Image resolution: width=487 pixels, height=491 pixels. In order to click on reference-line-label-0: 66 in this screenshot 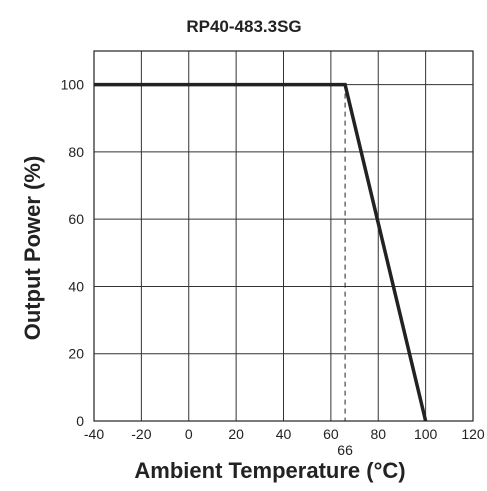, I will do `click(345, 450)`.